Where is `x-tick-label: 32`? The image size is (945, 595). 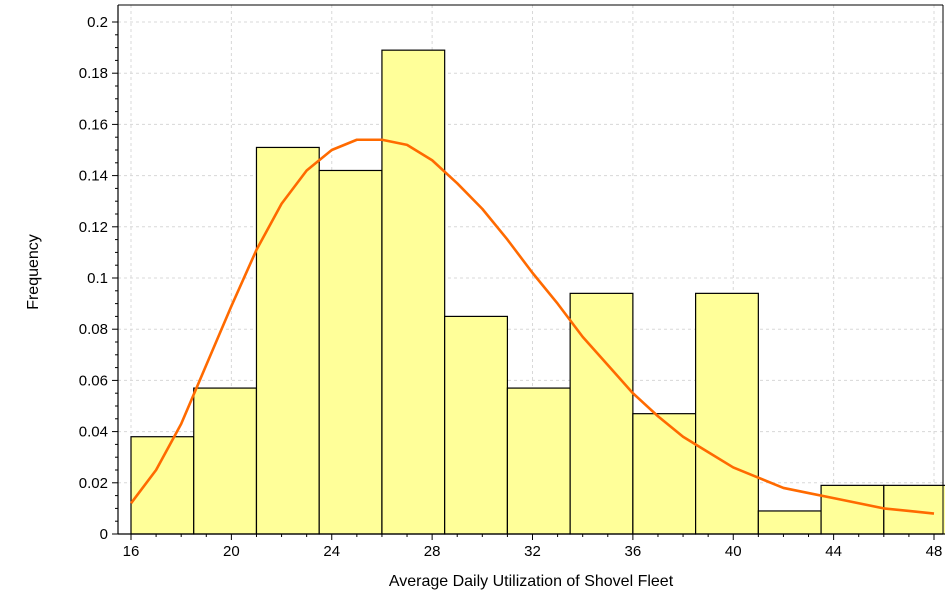 x-tick-label: 32 is located at coordinates (532, 551).